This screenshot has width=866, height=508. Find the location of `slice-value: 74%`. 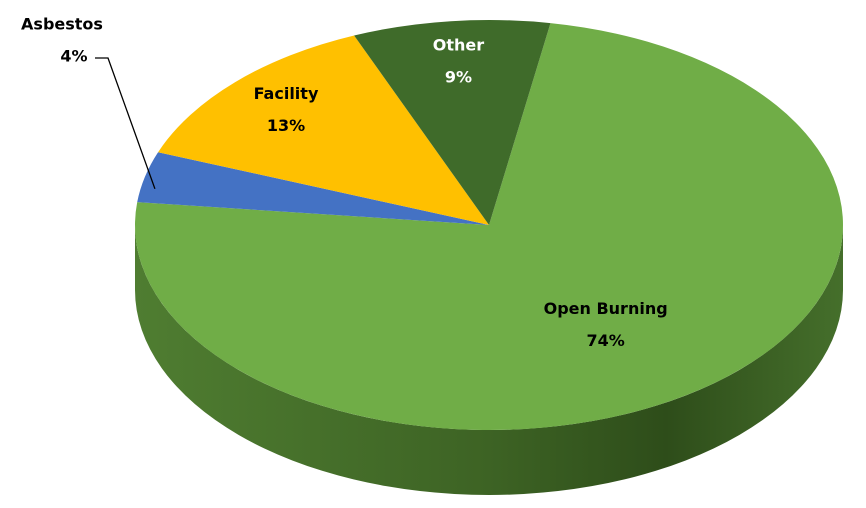

slice-value: 74% is located at coordinates (605, 340).